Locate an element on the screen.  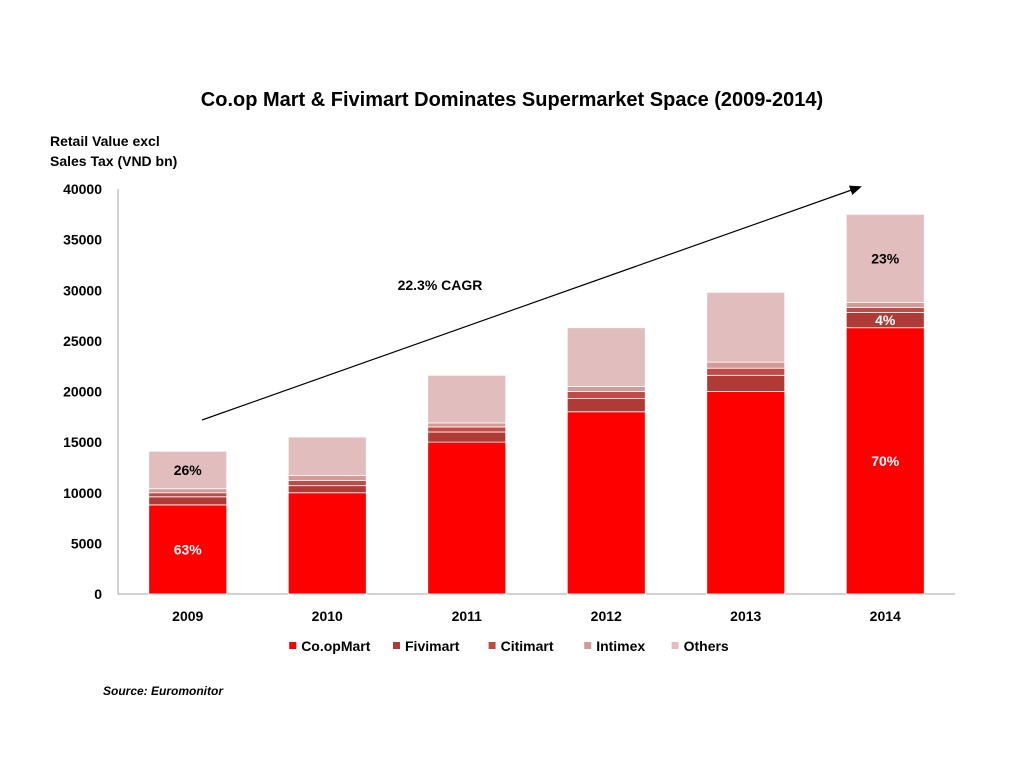
legend-label: Citimart is located at coordinates (527, 646).